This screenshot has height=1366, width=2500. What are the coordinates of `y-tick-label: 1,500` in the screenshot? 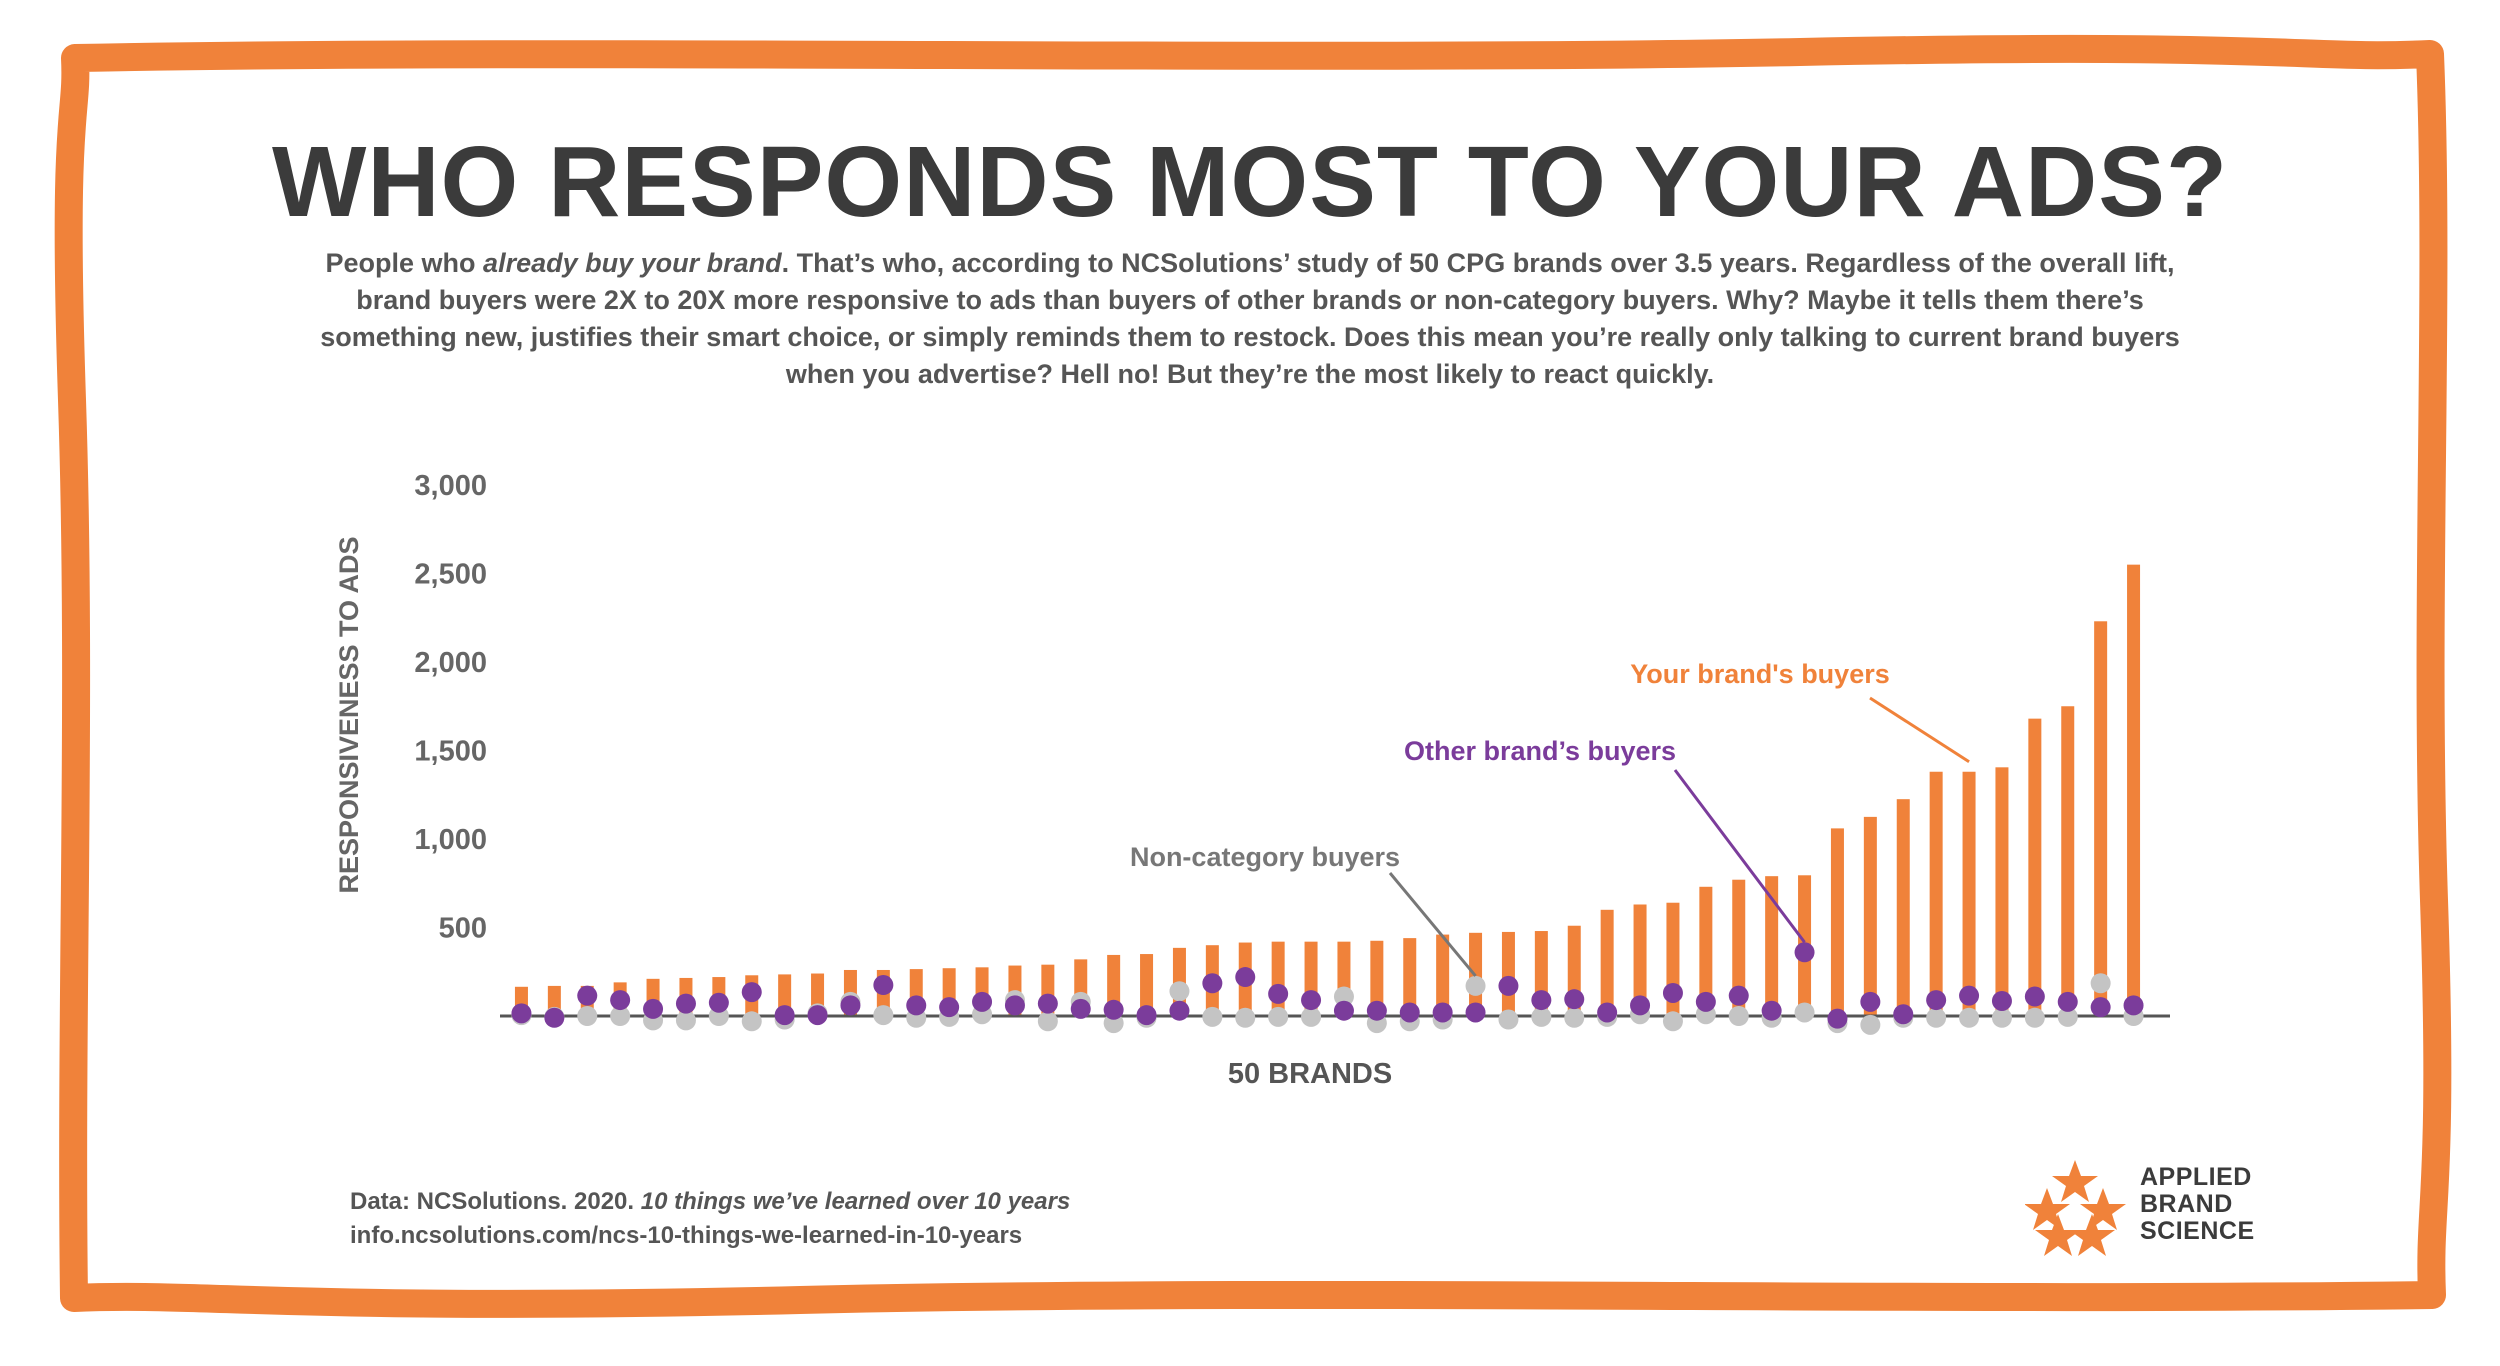 It's located at (450, 752).